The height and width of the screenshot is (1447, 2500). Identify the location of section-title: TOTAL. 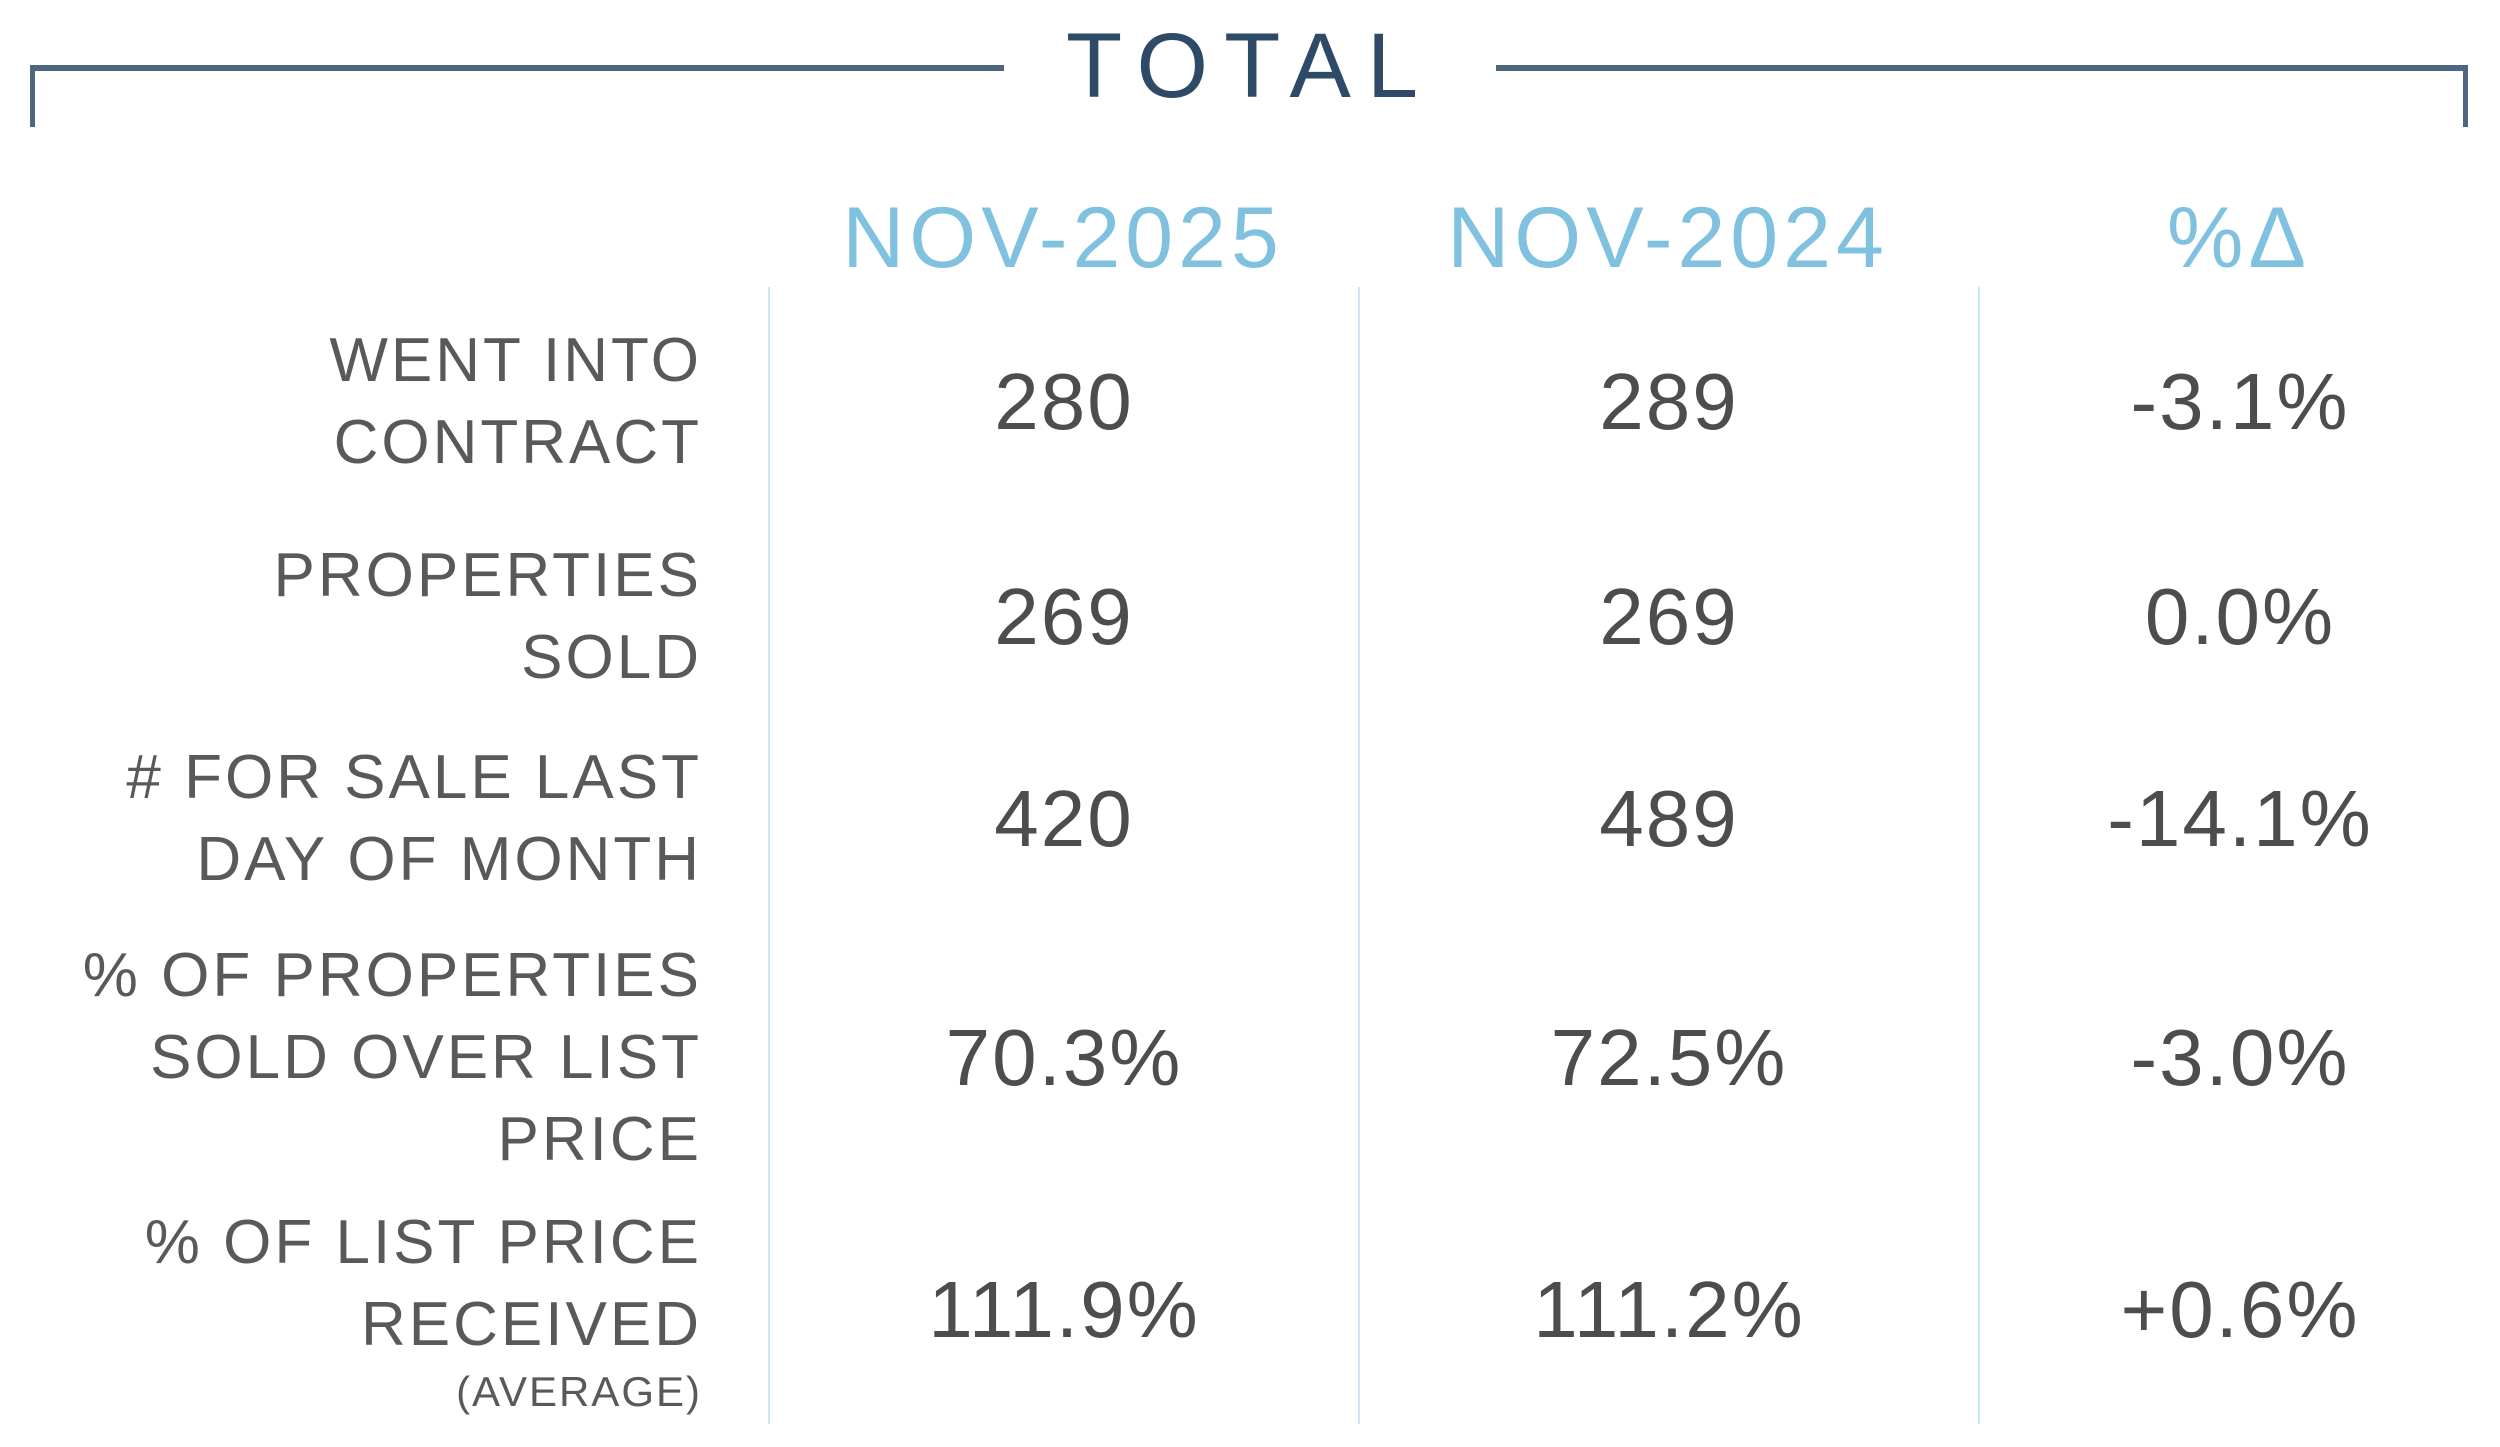
(1250, 66).